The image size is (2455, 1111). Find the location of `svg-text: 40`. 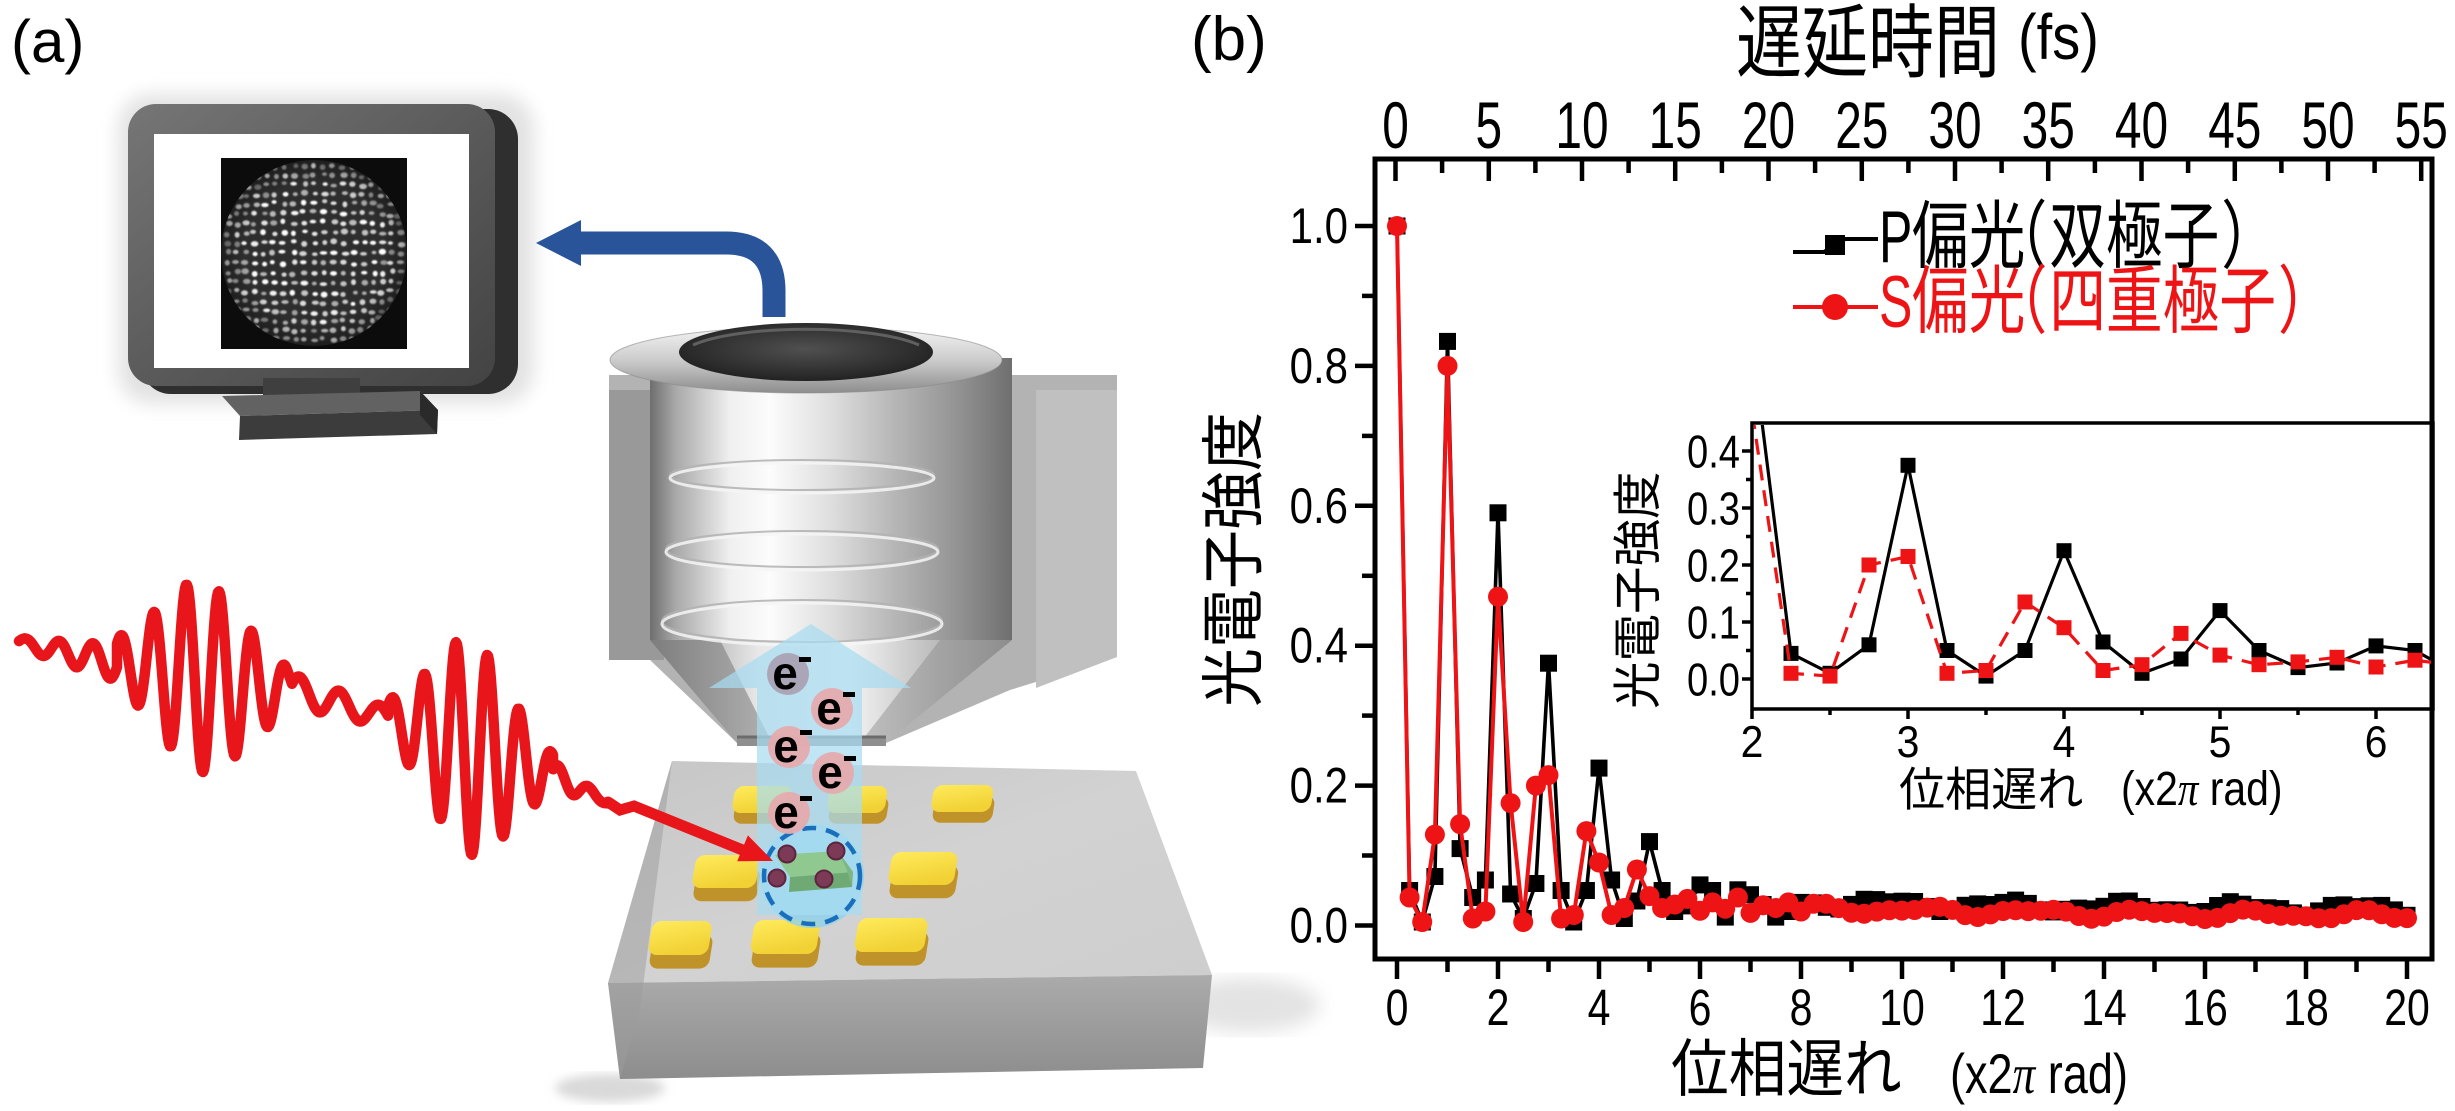

svg-text: 40 is located at coordinates (2141, 126).